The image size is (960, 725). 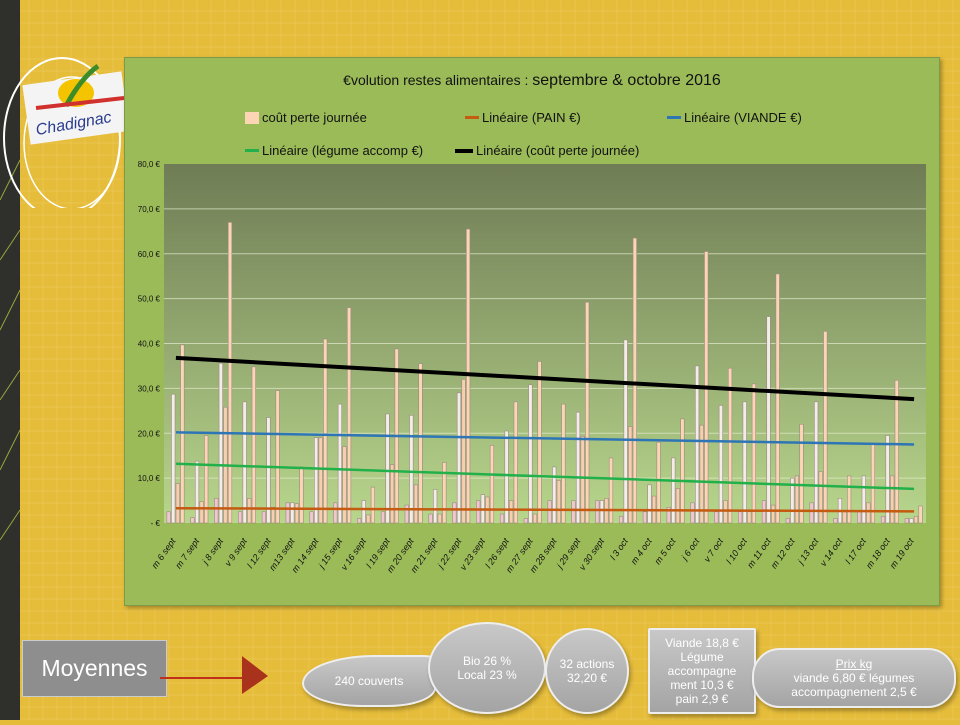 I want to click on bio-local-bubble: Bio 26 % Local 23 %, so click(x=487, y=668).